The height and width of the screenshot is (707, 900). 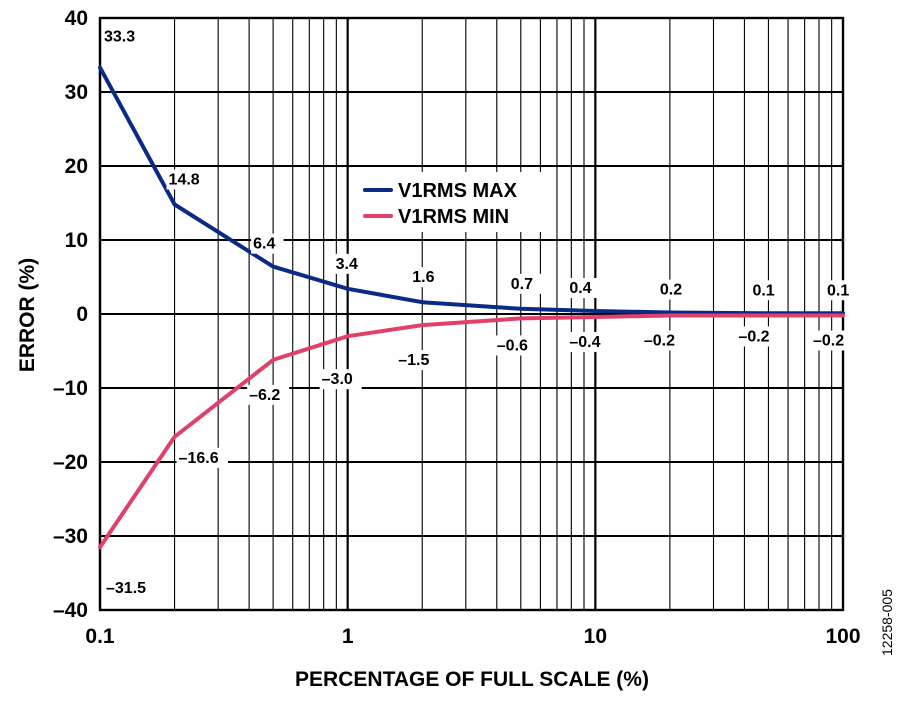 I want to click on legend: V1RMS MAX V1RMS MIN, so click(x=452, y=202).